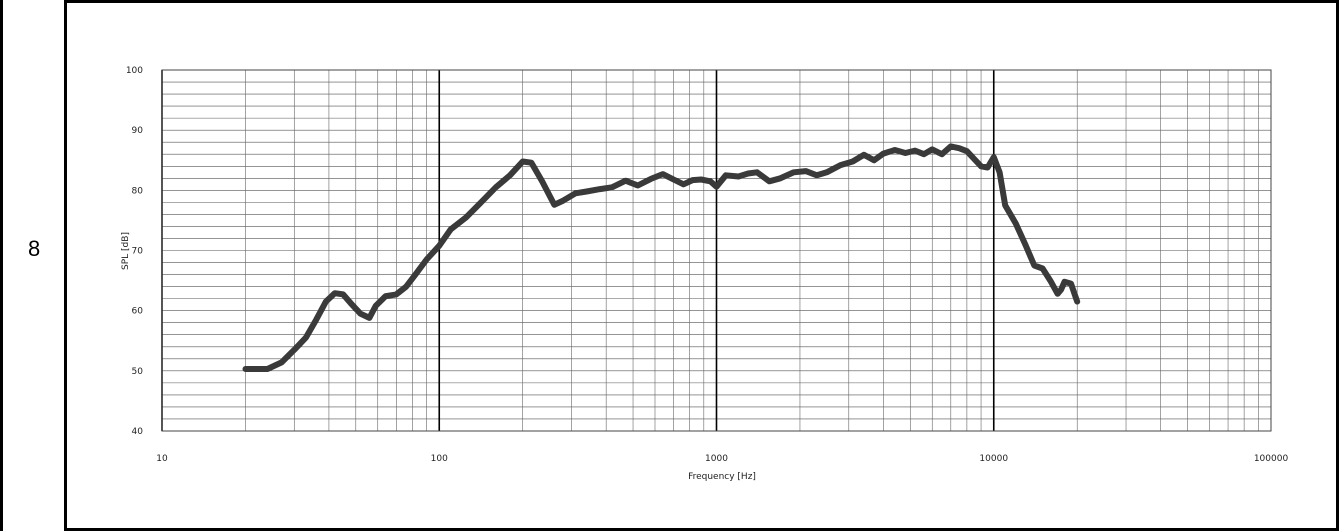 The width and height of the screenshot is (1340, 531). Describe the element at coordinates (138, 312) in the screenshot. I see `y-tick-label: 60` at that location.